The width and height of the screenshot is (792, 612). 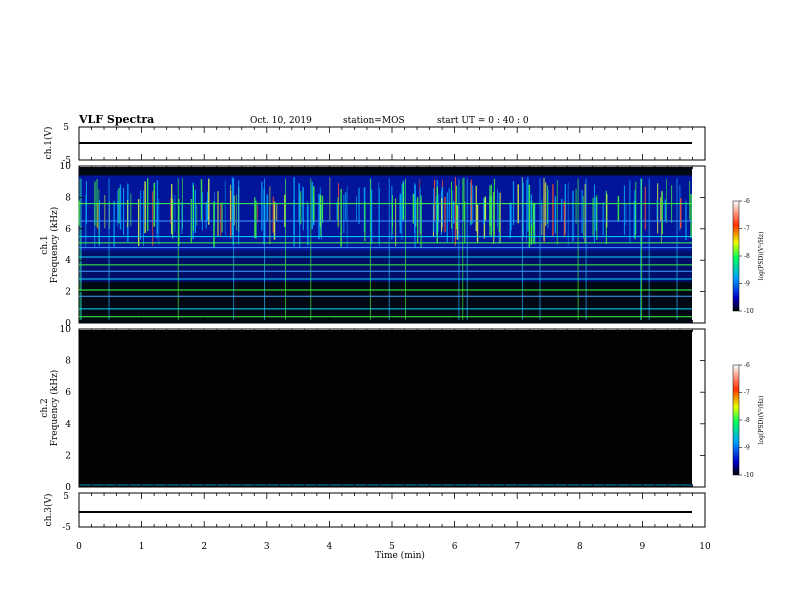 I want to click on date-label: Oct. 10, 2019, so click(x=281, y=121).